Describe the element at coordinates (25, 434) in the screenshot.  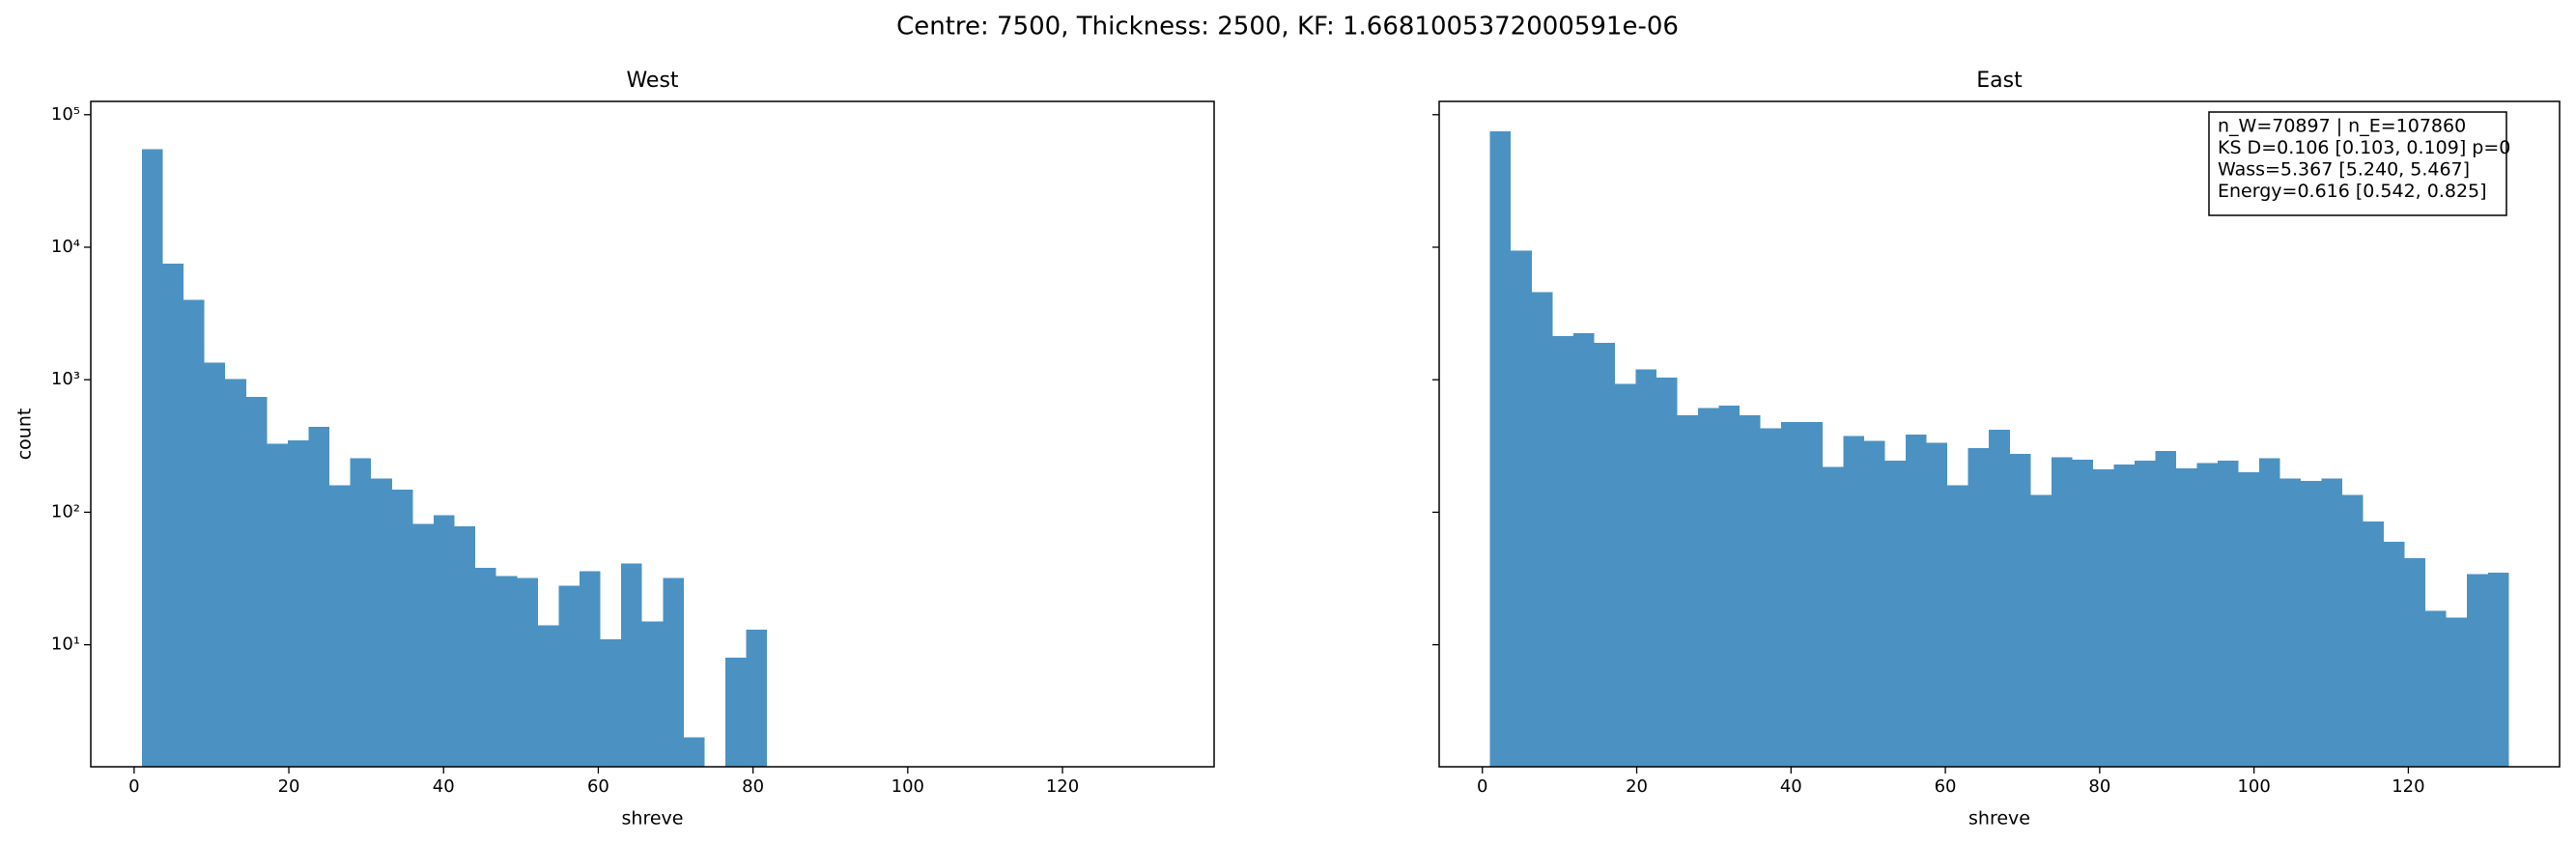
I see `y-axis-label: count` at that location.